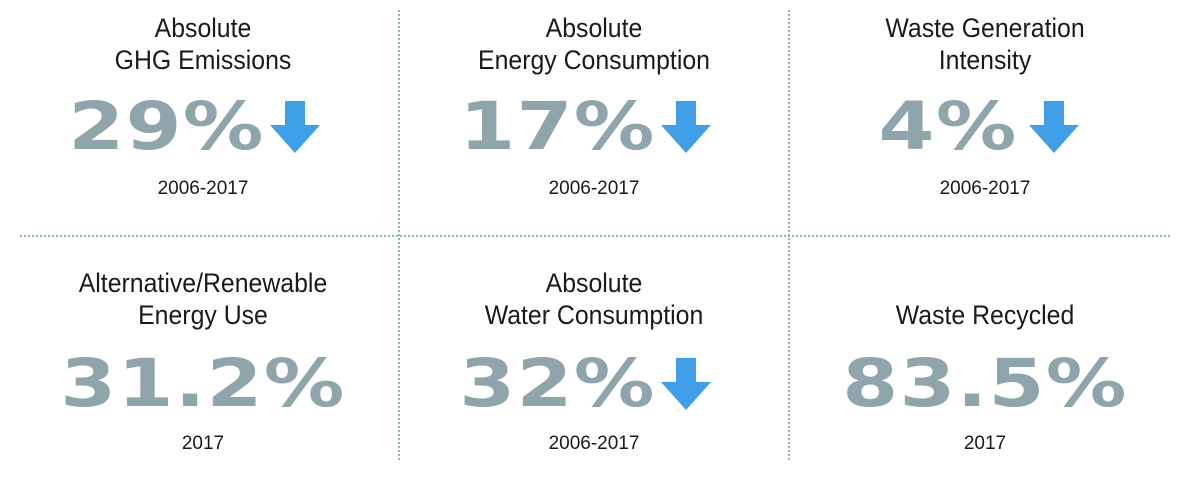 This screenshot has height=490, width=1200. I want to click on metric-stat: 32%, so click(594, 384).